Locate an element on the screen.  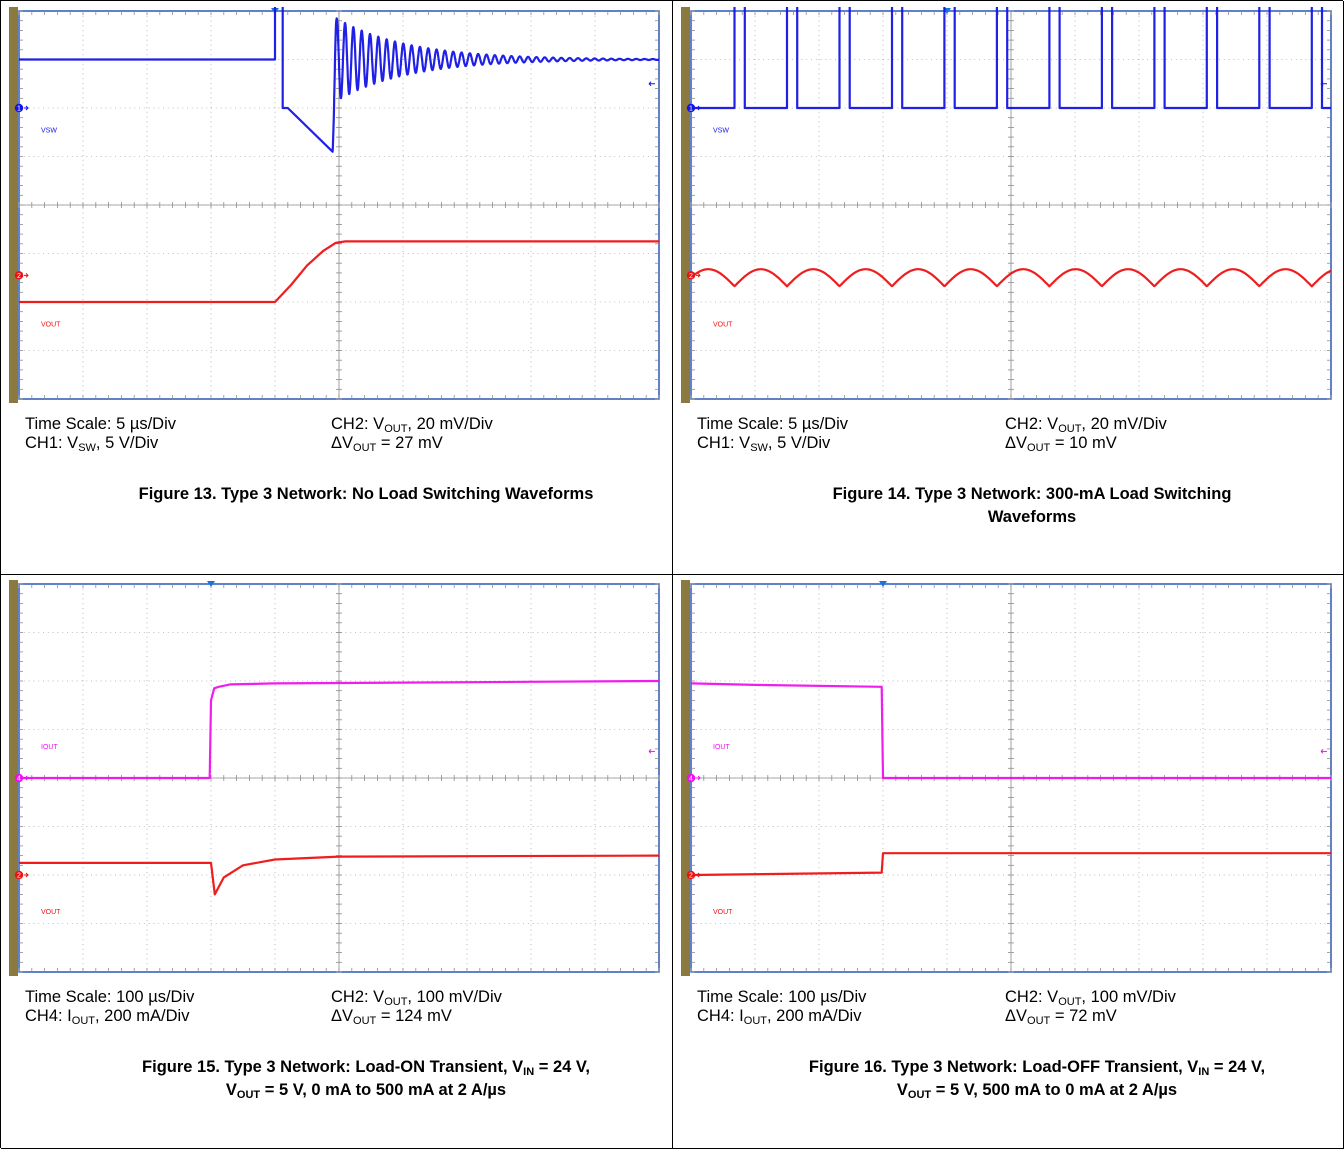
caption-delta-v: ΔVOUT = 124 mV is located at coordinates (391, 1017).